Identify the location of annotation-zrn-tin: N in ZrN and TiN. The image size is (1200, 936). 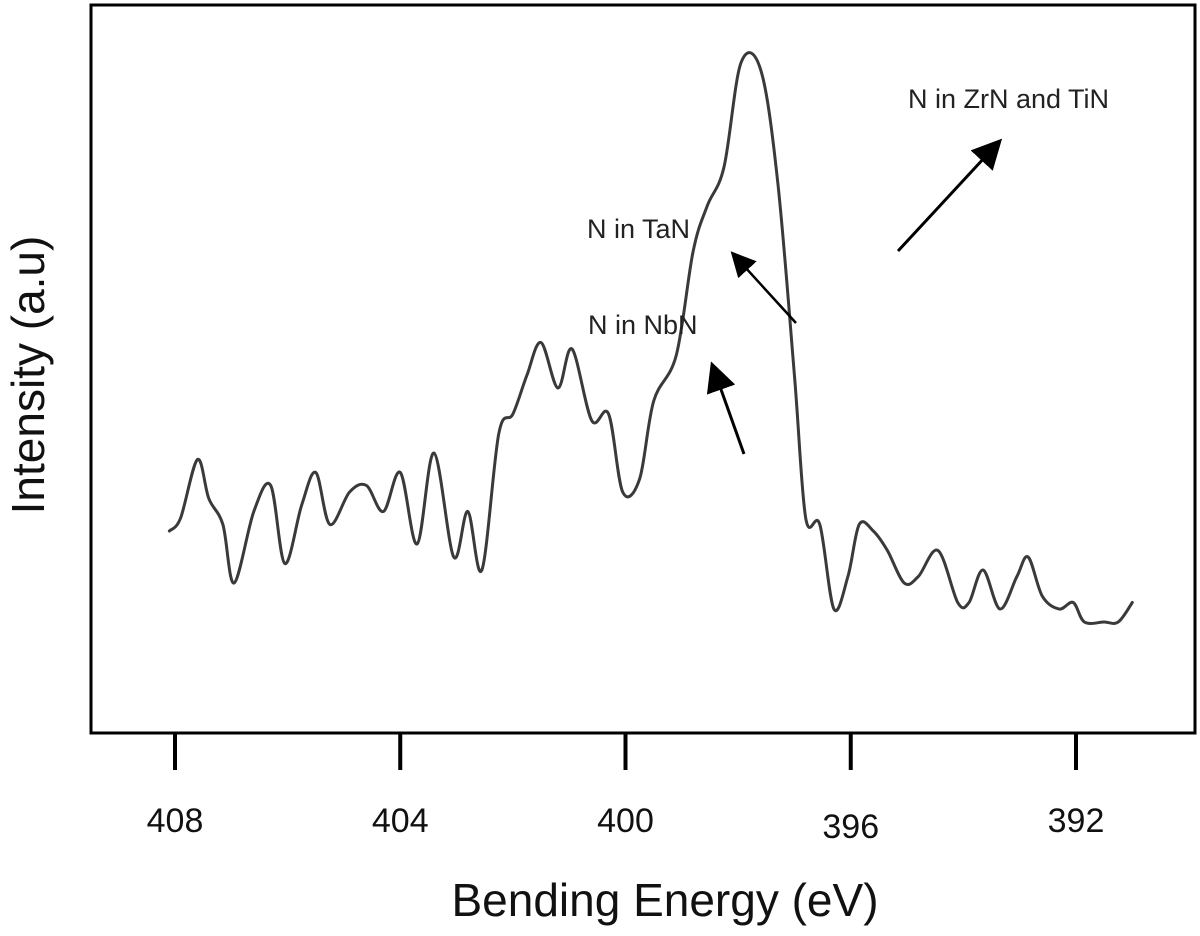
(1008, 99).